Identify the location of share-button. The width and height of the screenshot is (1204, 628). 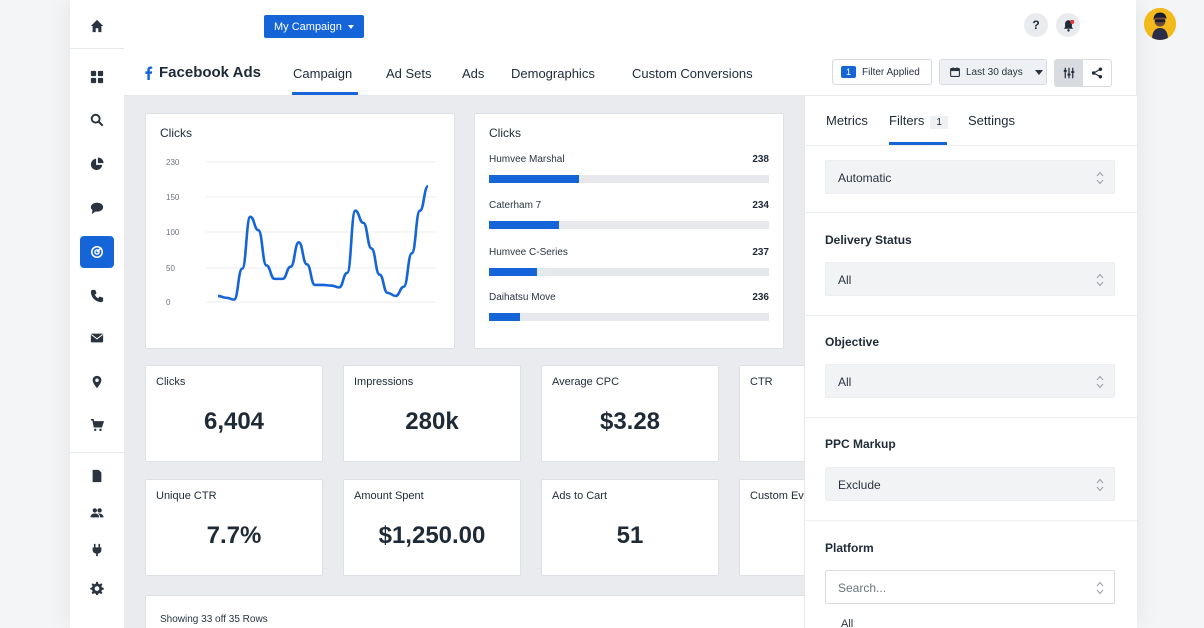
(1097, 73).